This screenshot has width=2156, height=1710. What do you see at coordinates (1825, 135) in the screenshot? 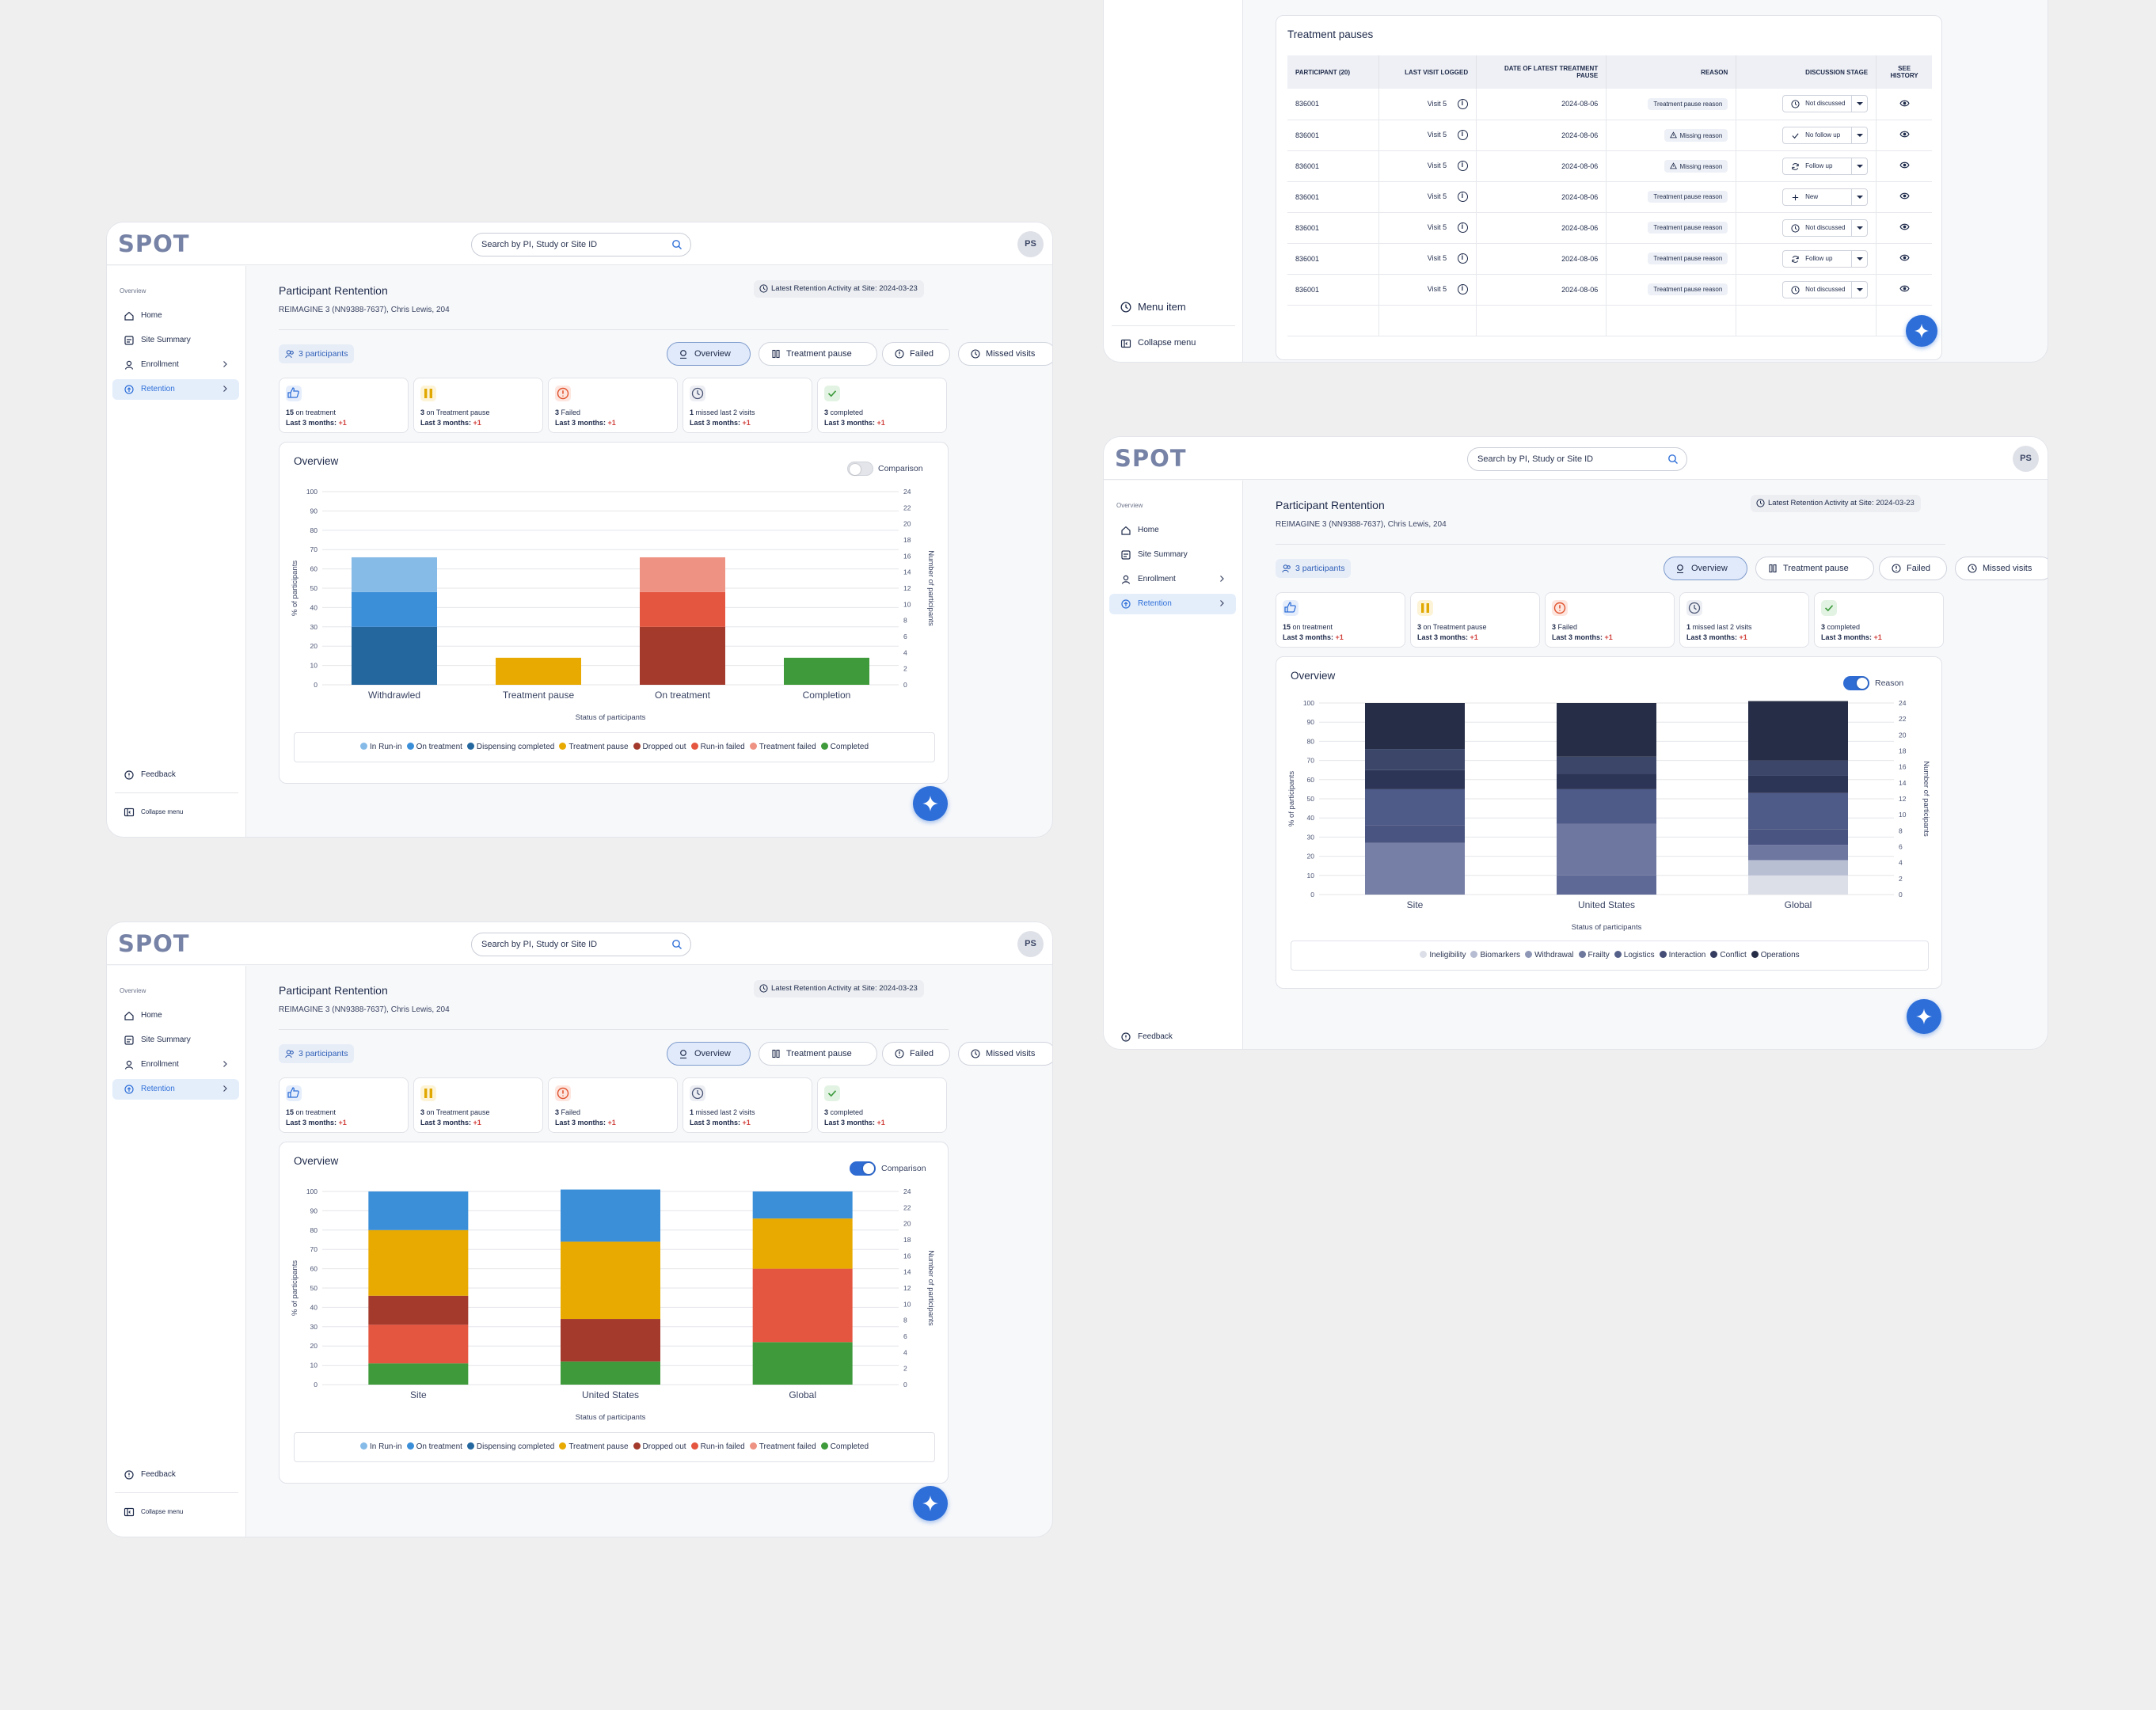
I see `discussion-stage-select: No follow up` at bounding box center [1825, 135].